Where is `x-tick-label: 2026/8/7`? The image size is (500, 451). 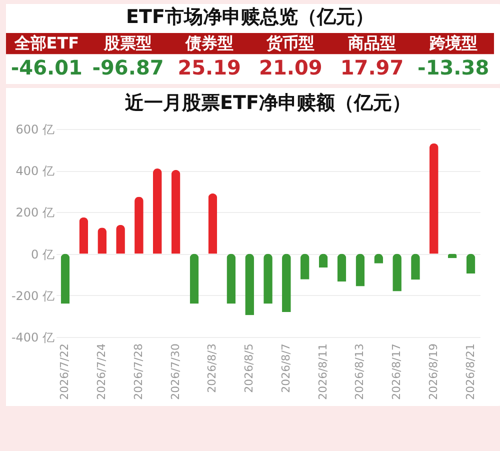 x-tick-label: 2026/8/7 is located at coordinates (285, 368).